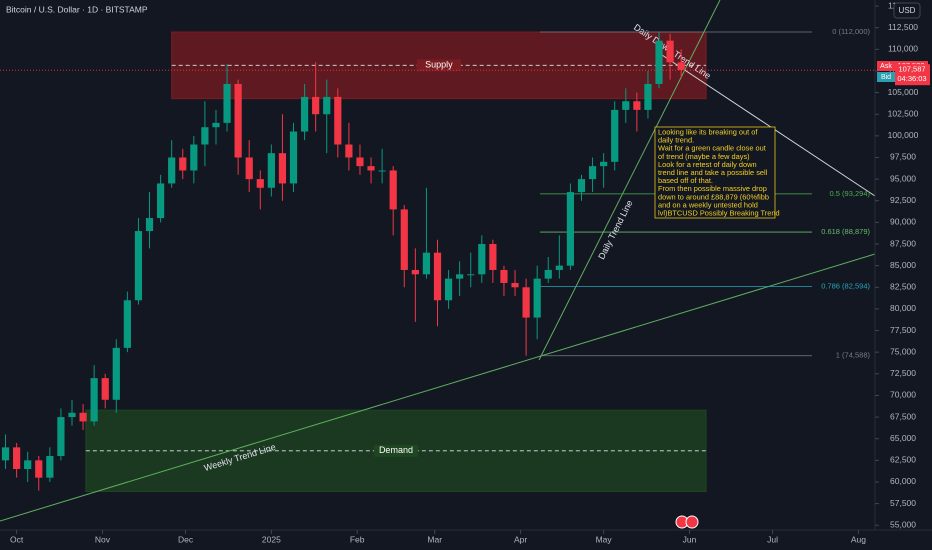 This screenshot has width=932, height=550. I want to click on x-tick-label: Apr, so click(520, 539).